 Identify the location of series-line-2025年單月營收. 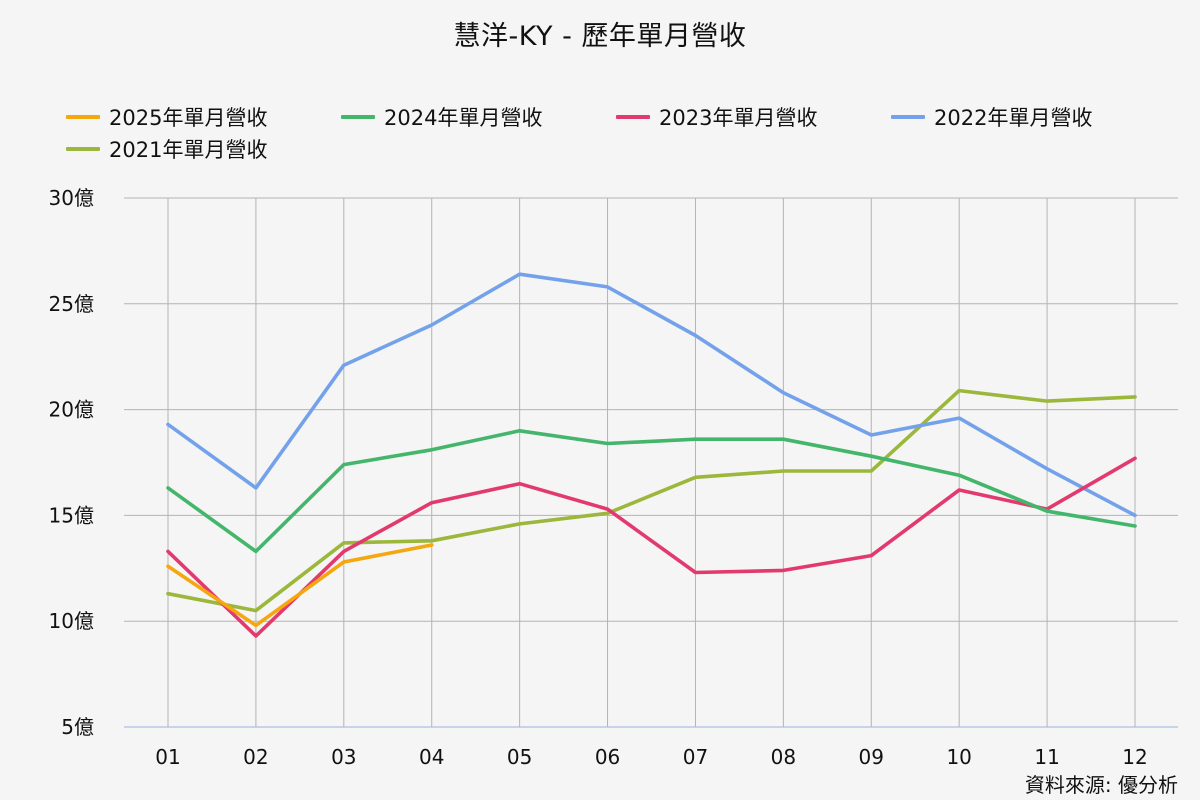
(300, 585).